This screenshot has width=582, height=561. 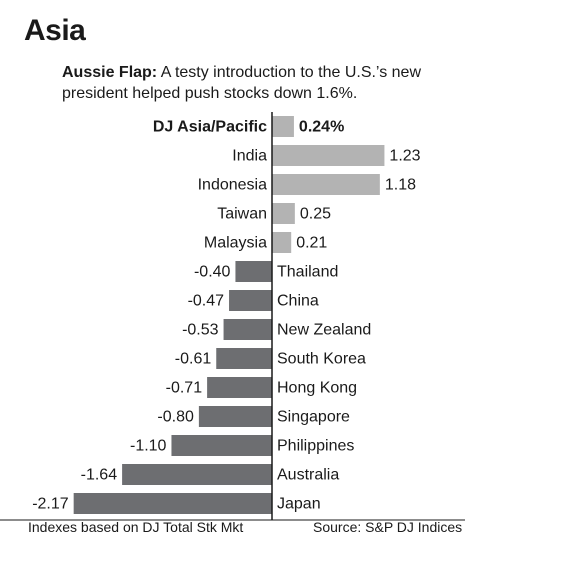 I want to click on bar-thailand, so click(x=253, y=271).